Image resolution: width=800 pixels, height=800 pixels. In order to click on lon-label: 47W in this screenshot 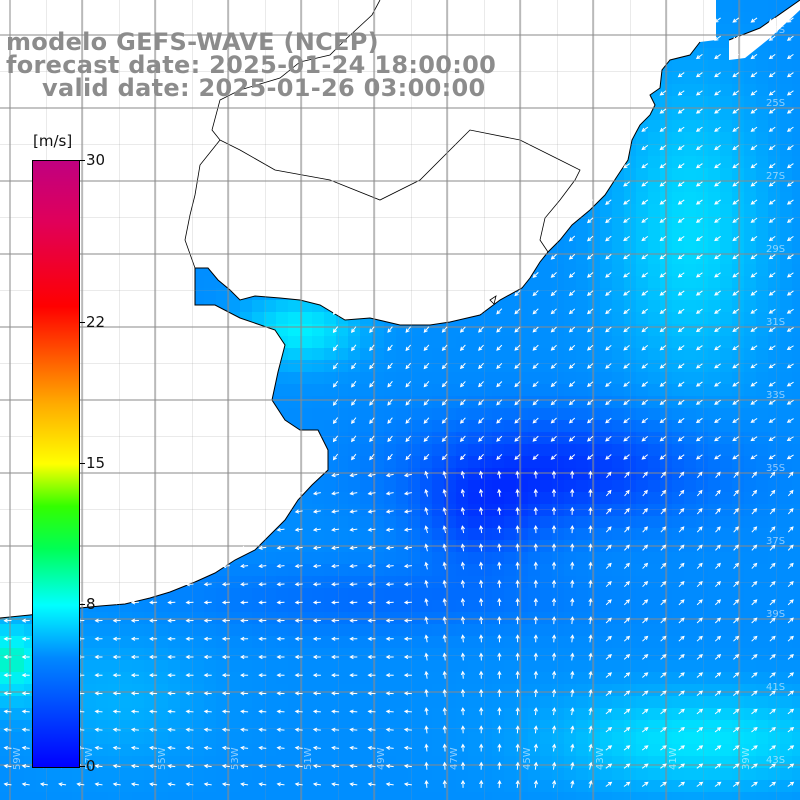, I will do `click(454, 758)`.